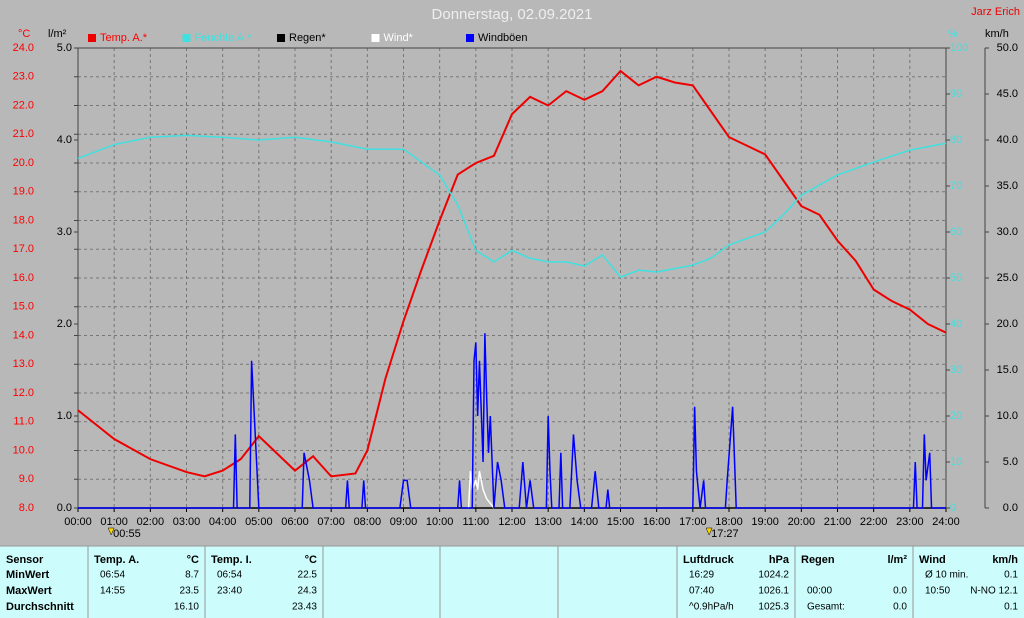  Describe the element at coordinates (512, 14) in the screenshot. I see `chart-title: Donnerstag, 02.09.2021` at that location.